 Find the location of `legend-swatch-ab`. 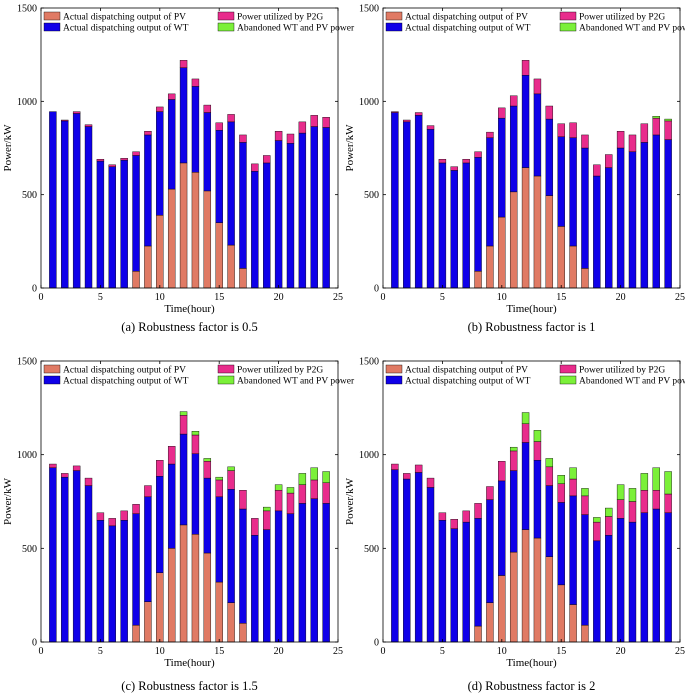

legend-swatch-ab is located at coordinates (226, 27).